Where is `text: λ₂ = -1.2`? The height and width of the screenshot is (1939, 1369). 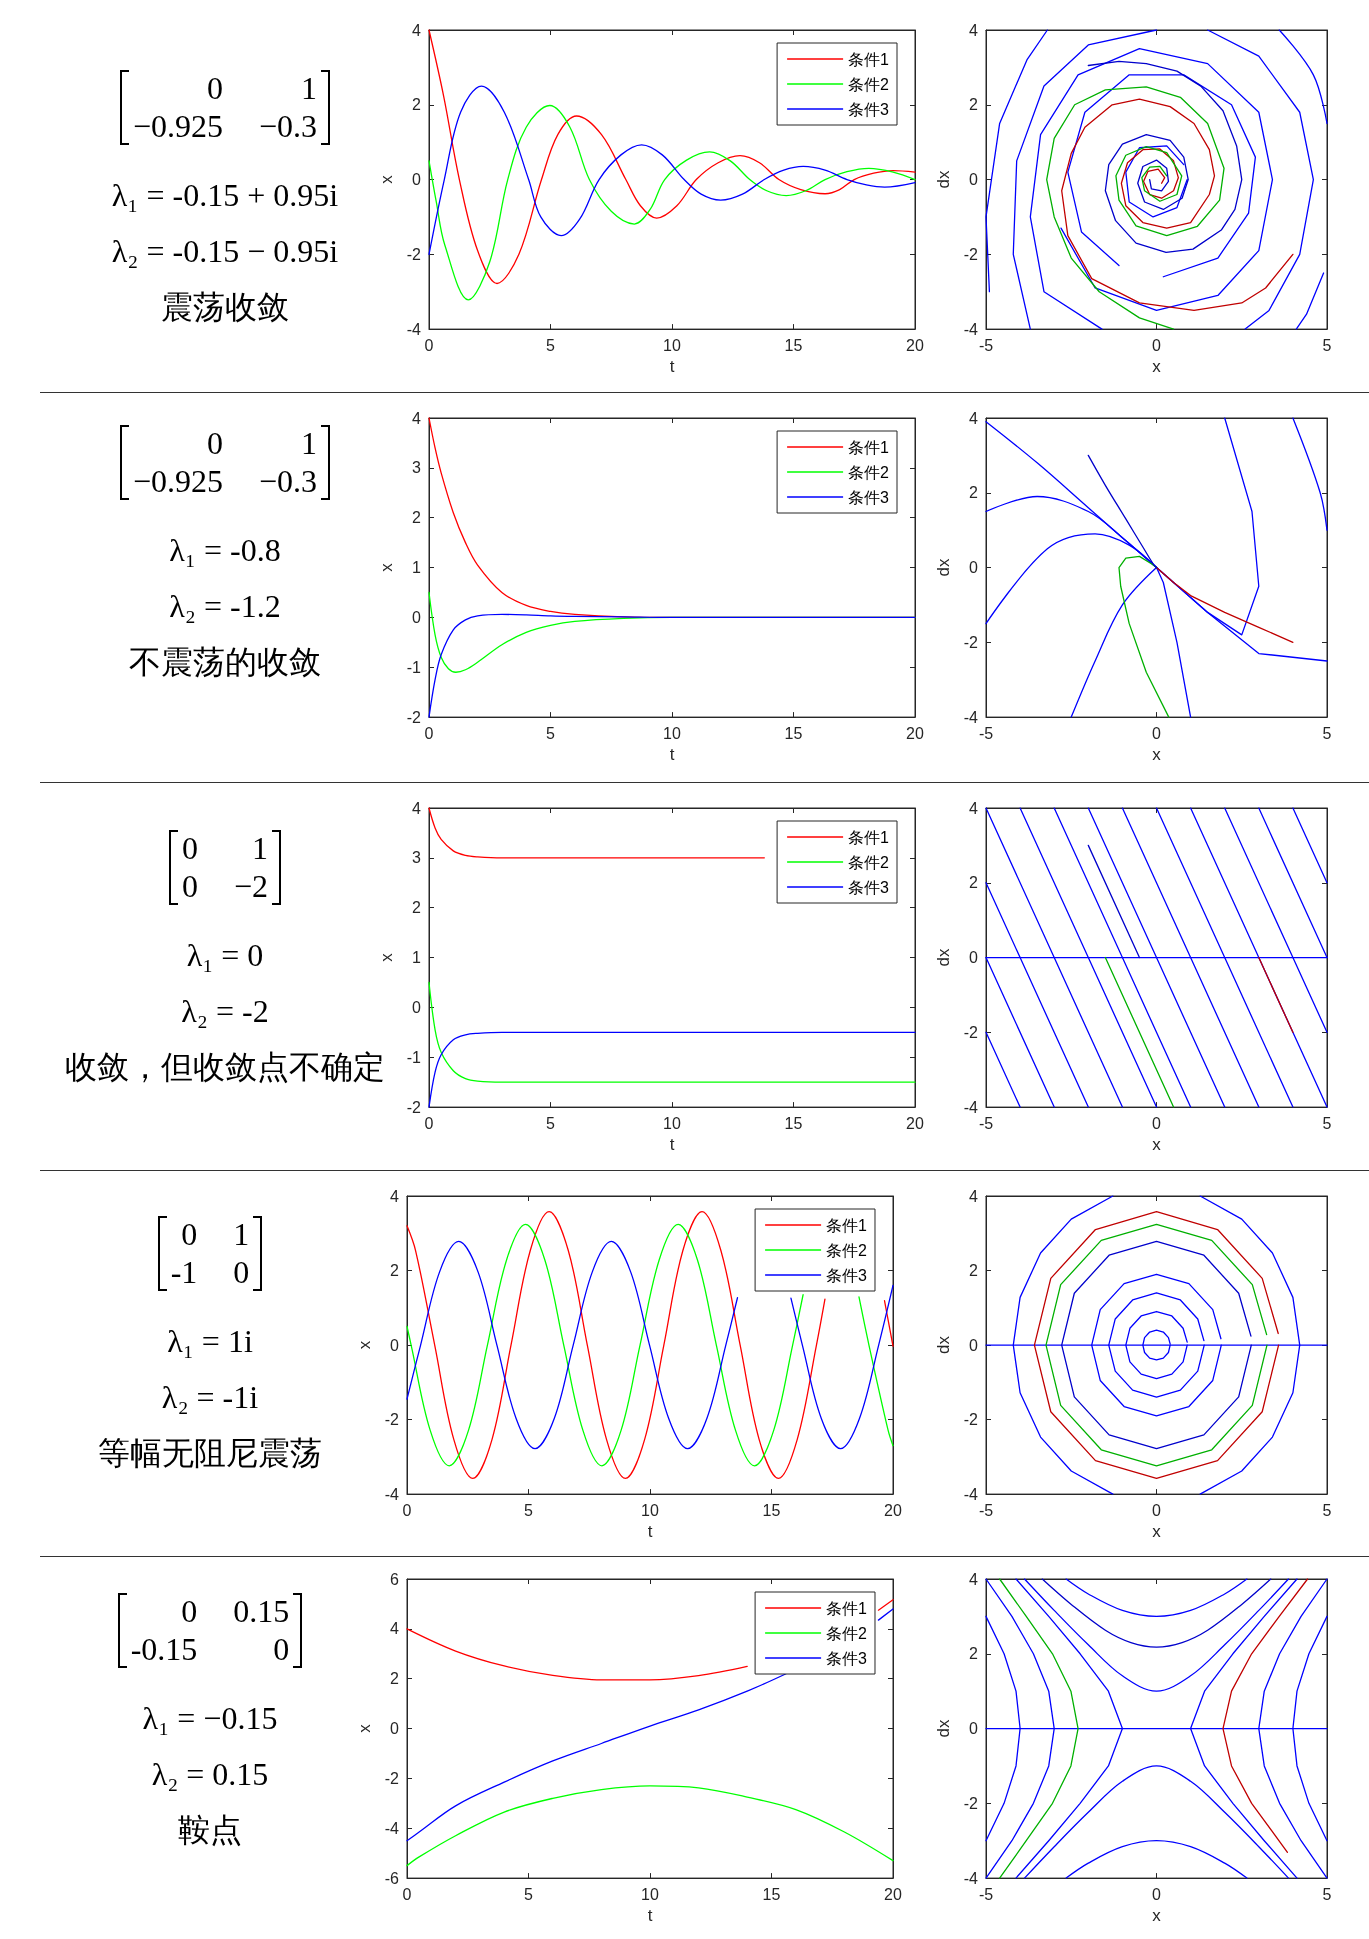
text: λ₂ = -1.2 is located at coordinates (225, 606).